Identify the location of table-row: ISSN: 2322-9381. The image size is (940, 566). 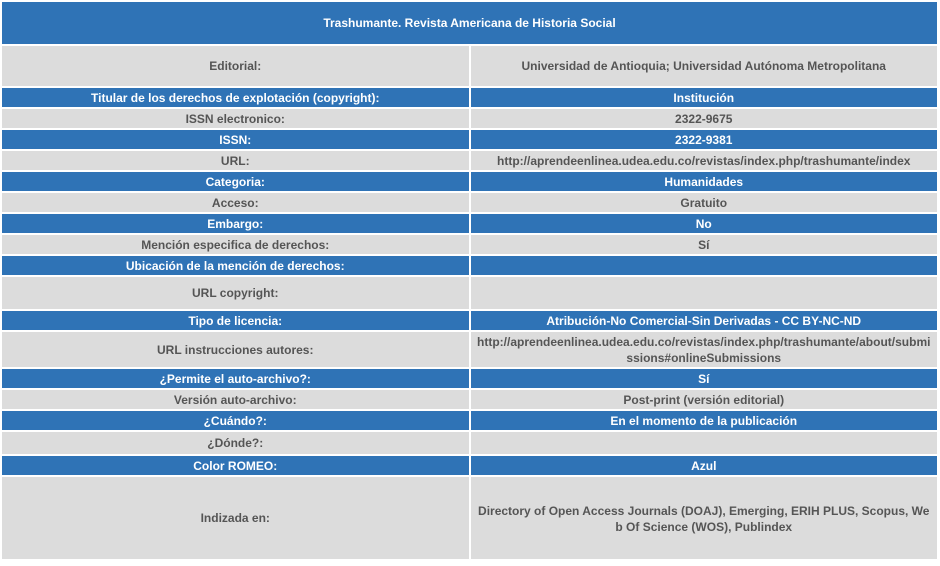
(469, 139).